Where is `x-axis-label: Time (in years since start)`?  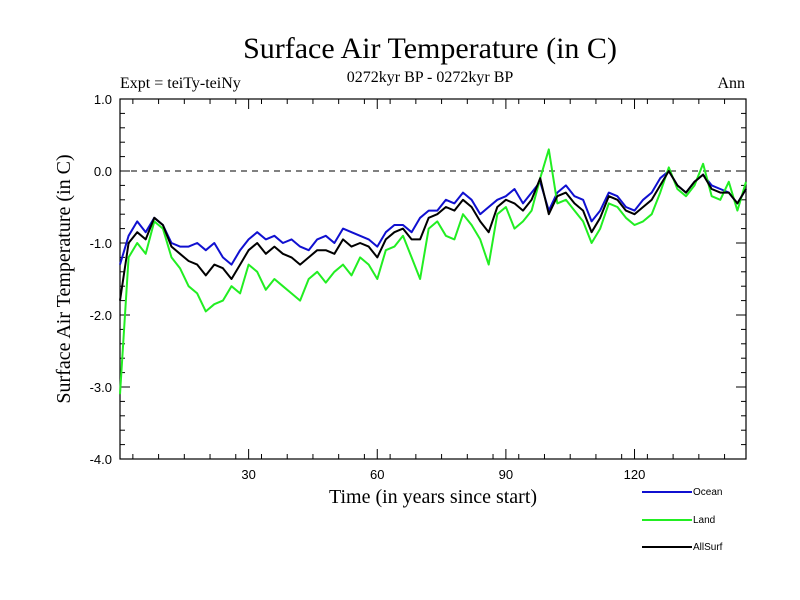 x-axis-label: Time (in years since start) is located at coordinates (433, 497).